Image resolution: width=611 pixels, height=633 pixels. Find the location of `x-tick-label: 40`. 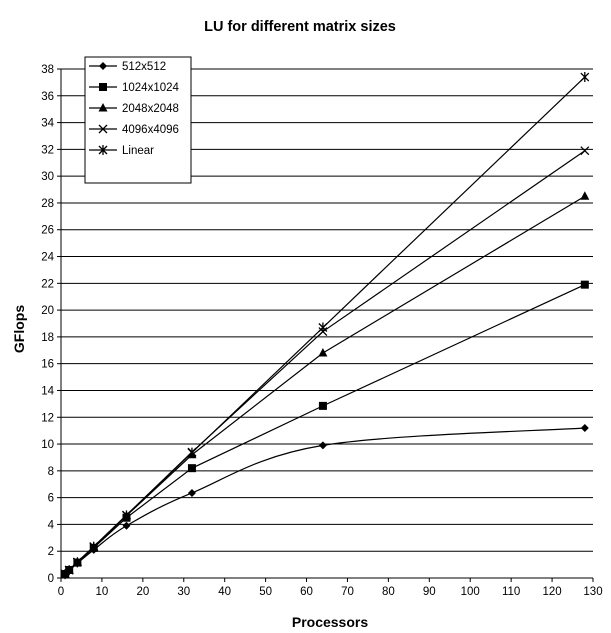

x-tick-label: 40 is located at coordinates (224, 592).